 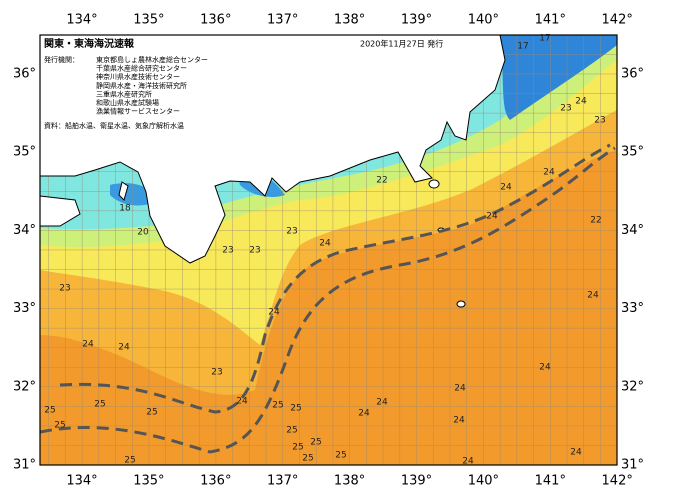 I want to click on lat-label-left: 35°, so click(x=24, y=152).